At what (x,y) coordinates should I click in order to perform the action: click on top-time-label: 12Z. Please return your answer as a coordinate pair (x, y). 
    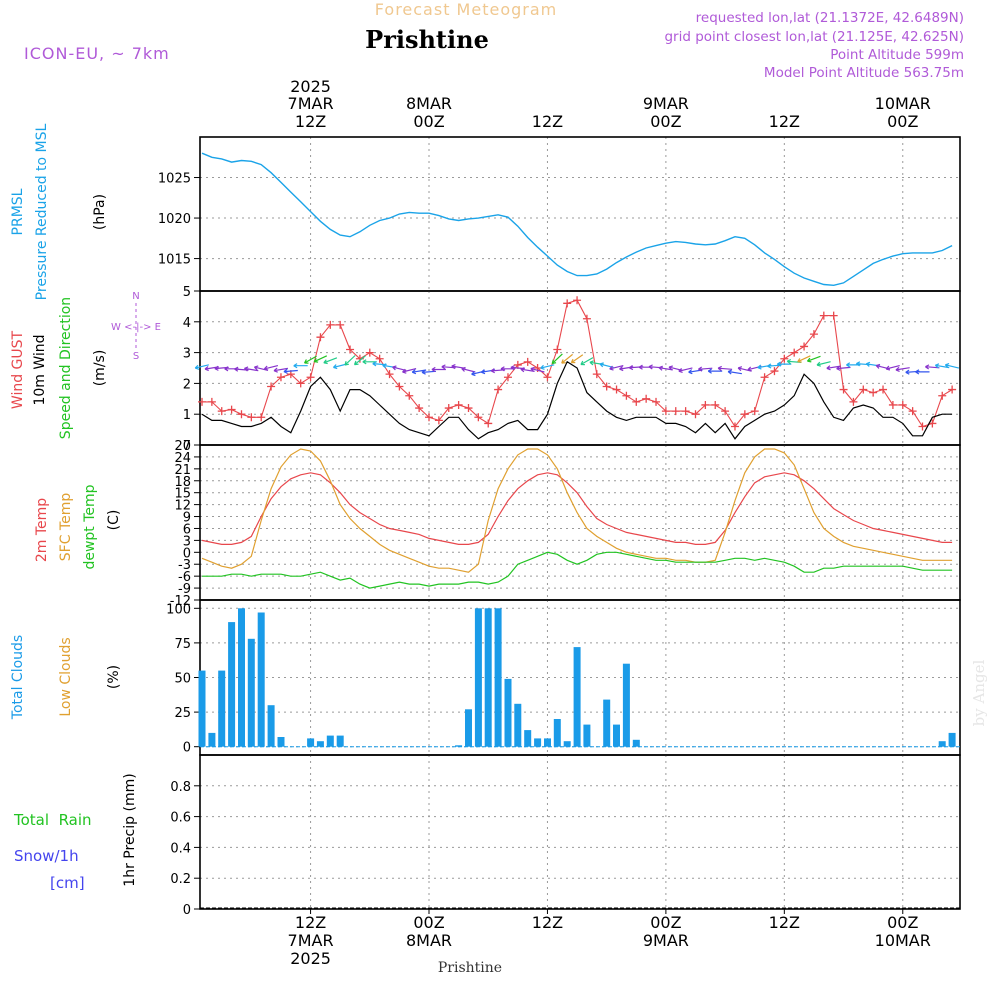
    Looking at the image, I should click on (784, 121).